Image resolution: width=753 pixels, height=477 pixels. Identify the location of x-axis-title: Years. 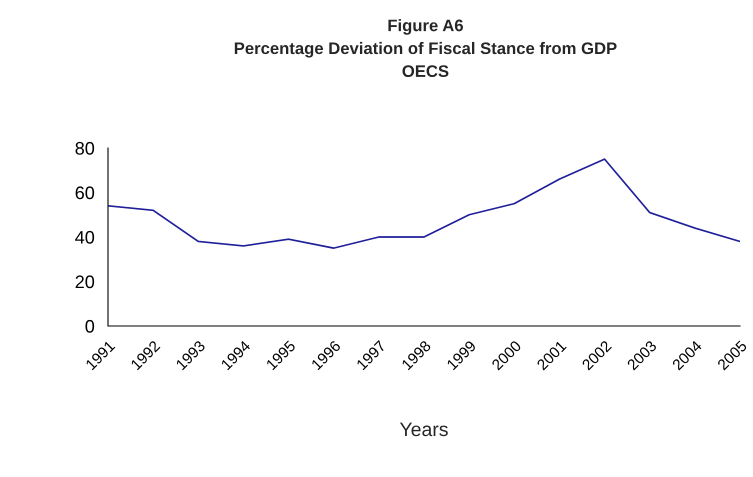
(424, 429).